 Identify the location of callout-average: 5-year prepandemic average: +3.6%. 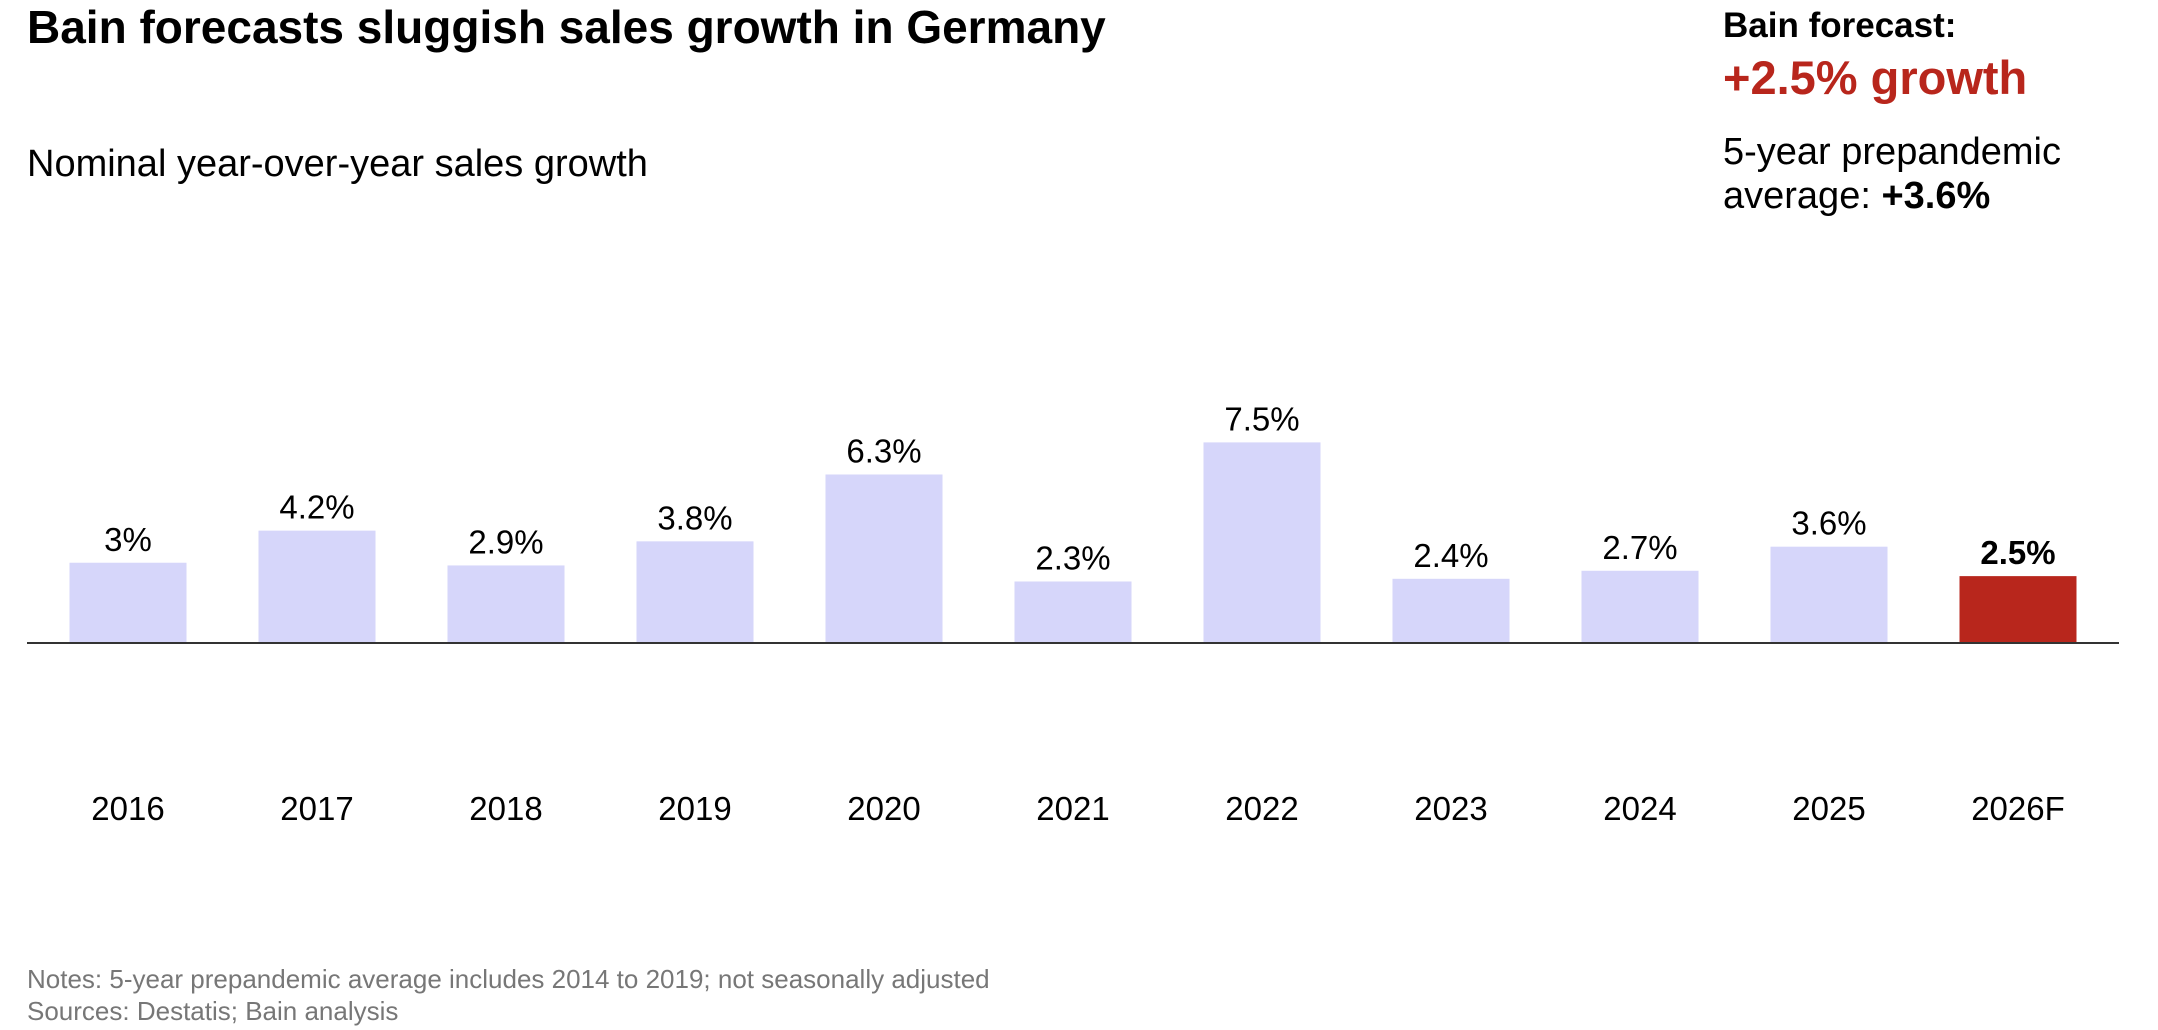
(1928, 174).